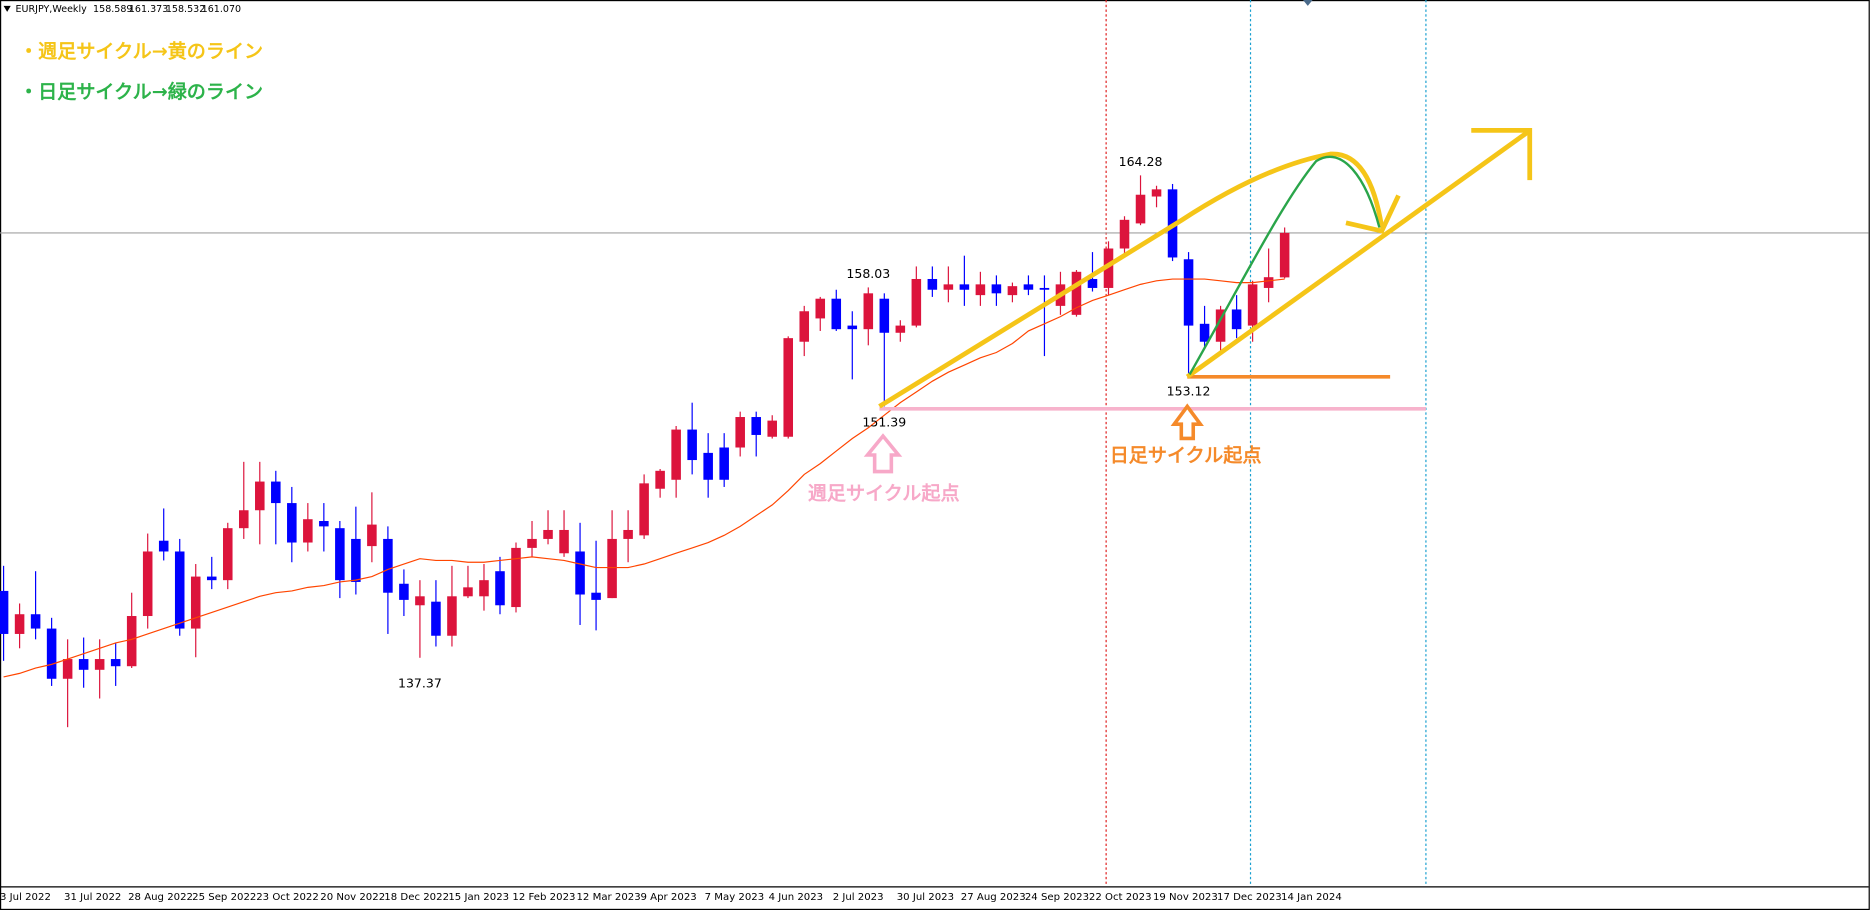 This screenshot has height=910, width=1871. I want to click on orange-arrow, so click(1187, 422).